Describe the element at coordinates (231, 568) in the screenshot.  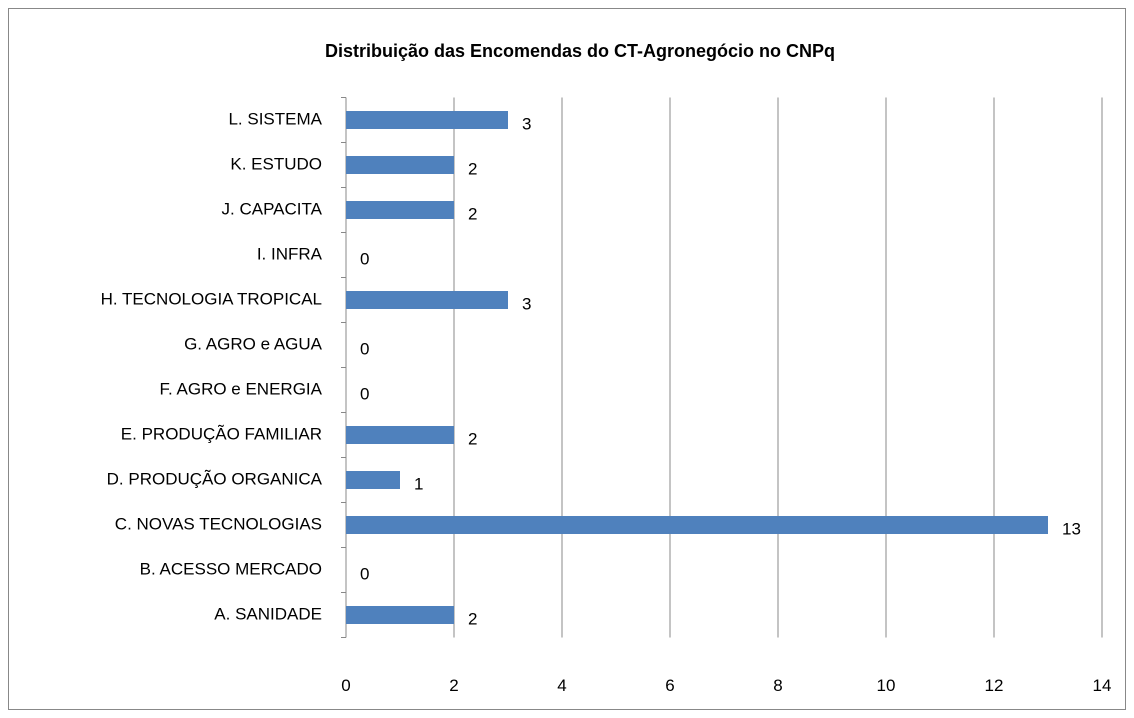
I see `y-tick-label: B. ACESSO MERCADO` at that location.